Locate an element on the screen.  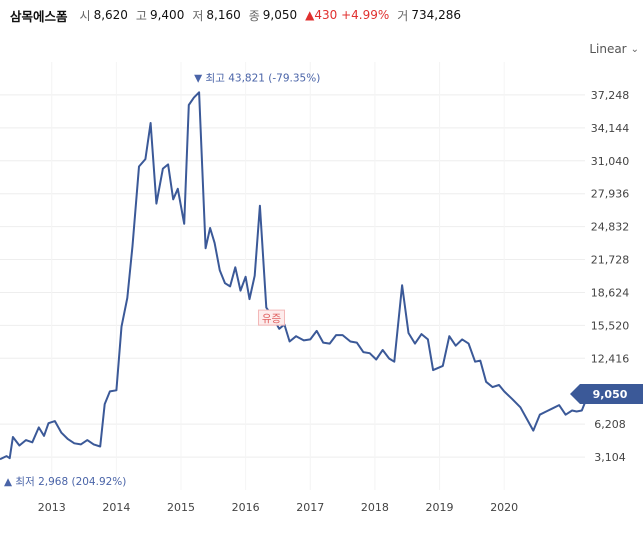
y-tick-label: 3,104 is located at coordinates (610, 457).